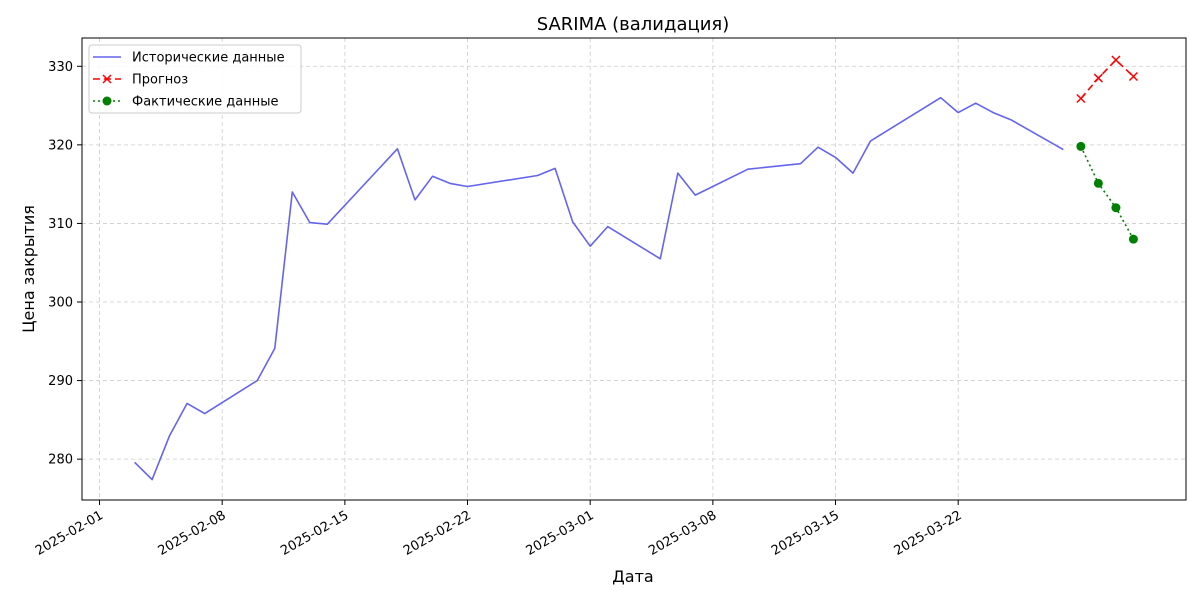 This screenshot has height=600, width=1200. Describe the element at coordinates (560, 533) in the screenshot. I see `x-tick-label: 2025-03-01` at that location.